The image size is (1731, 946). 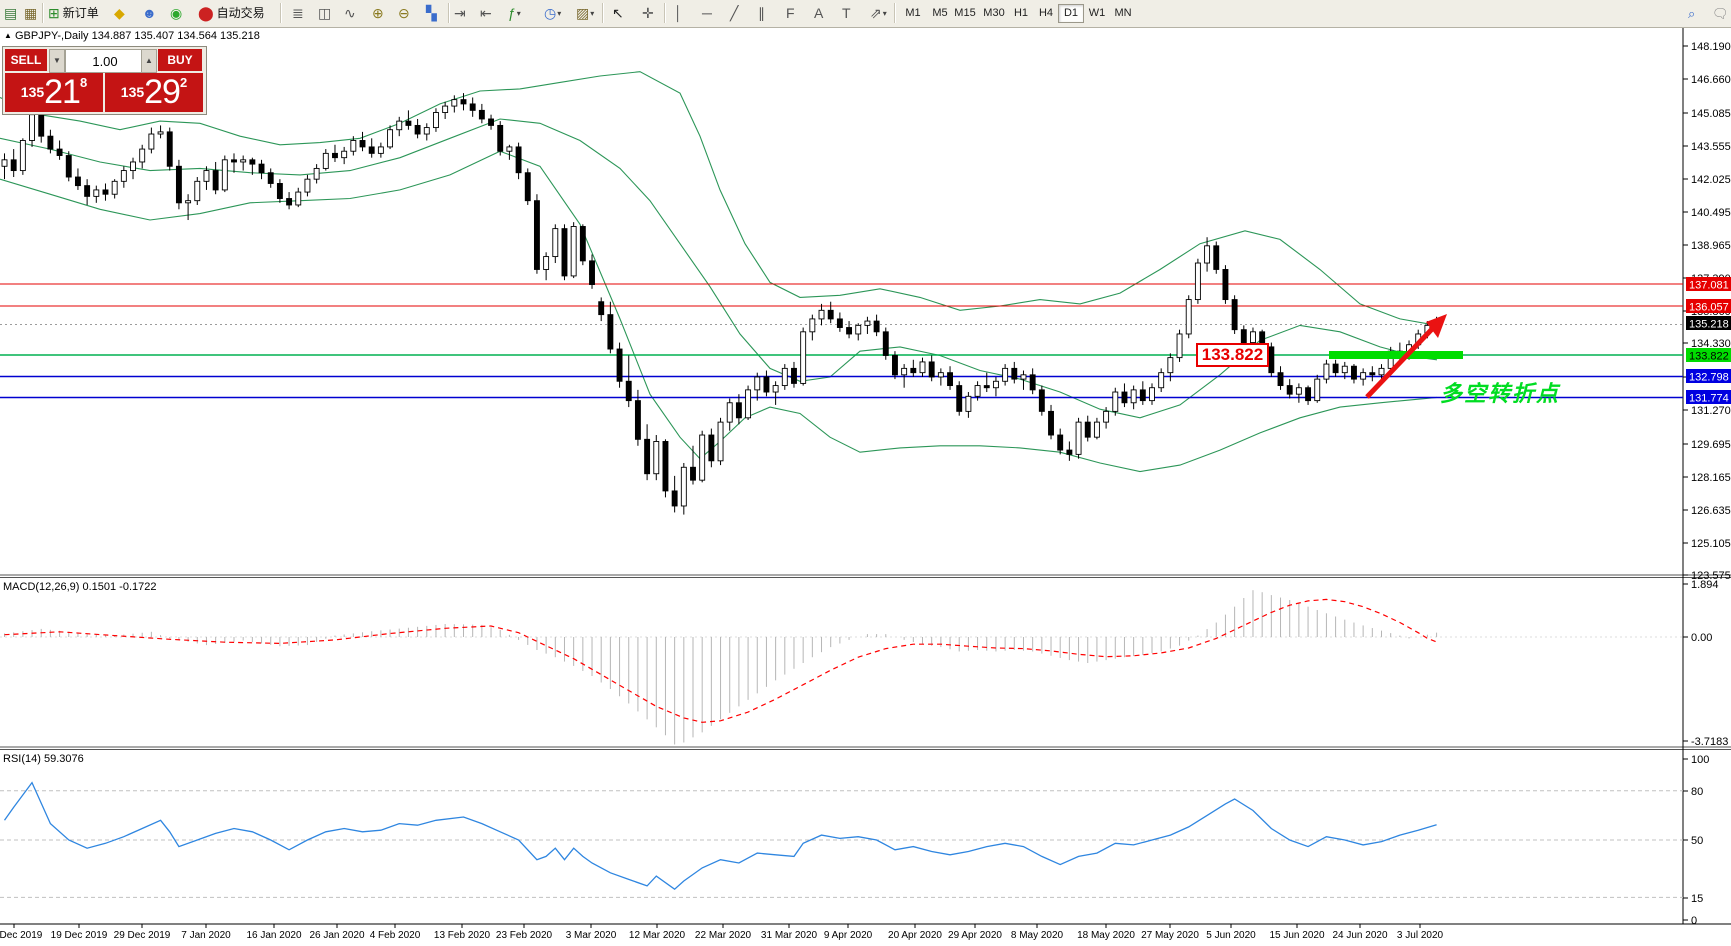 What do you see at coordinates (460, 13) in the screenshot?
I see `auto-scroll-icon: ⇥` at bounding box center [460, 13].